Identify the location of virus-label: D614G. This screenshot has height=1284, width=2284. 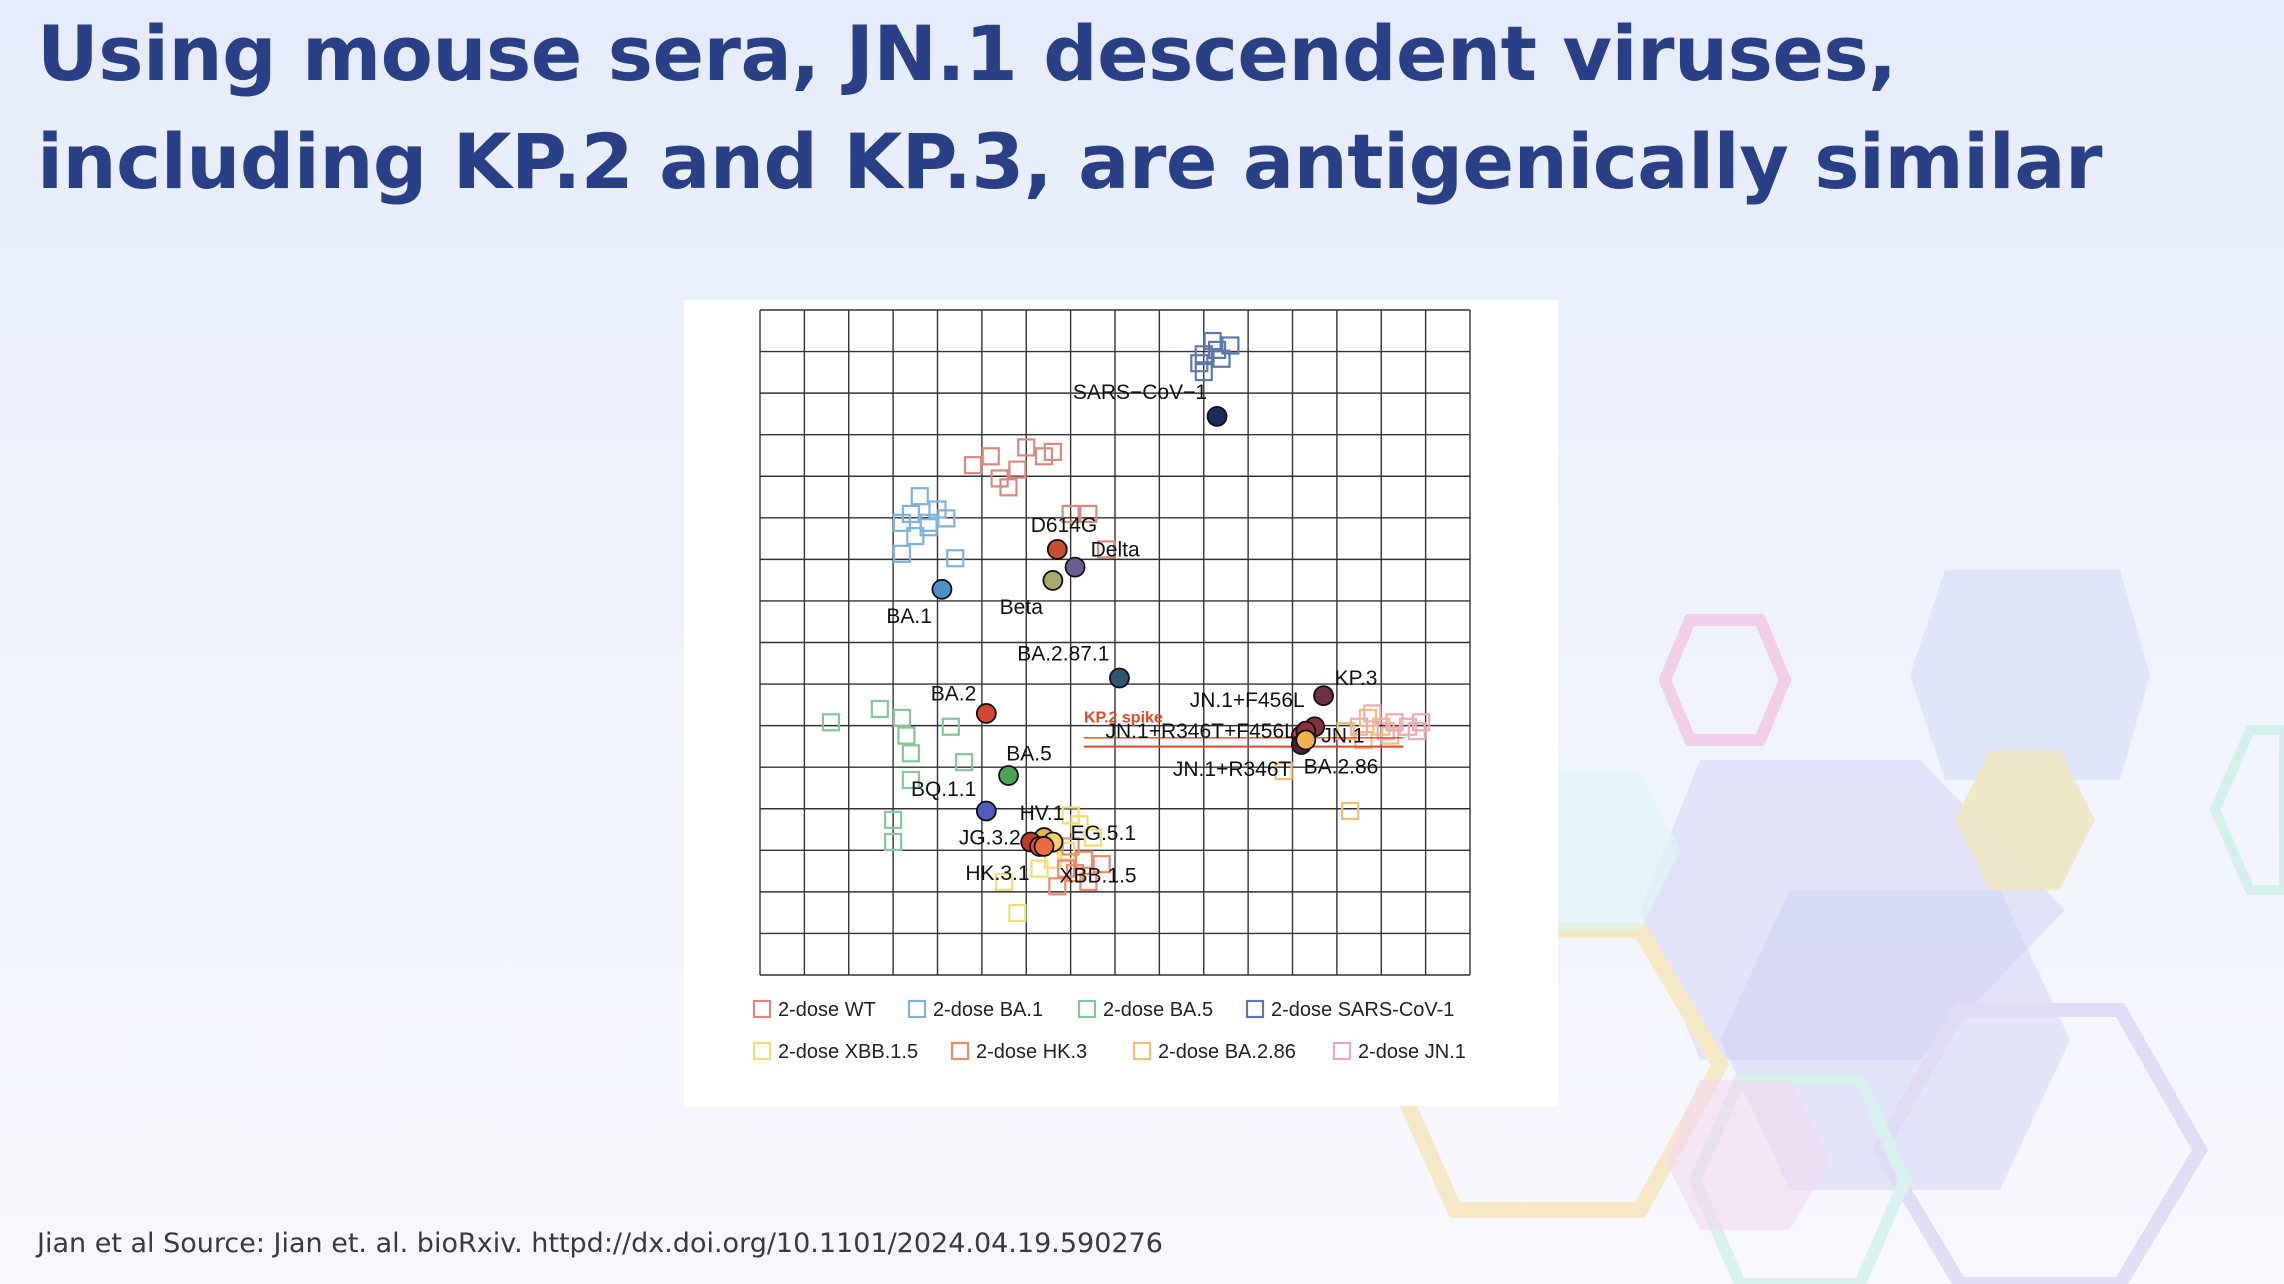
(1064, 525).